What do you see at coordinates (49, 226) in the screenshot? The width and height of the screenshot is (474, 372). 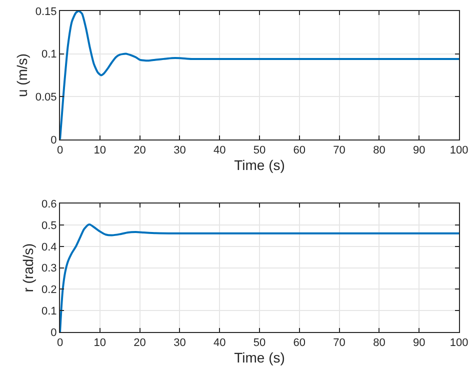 I see `y-tick-label: 0.5` at bounding box center [49, 226].